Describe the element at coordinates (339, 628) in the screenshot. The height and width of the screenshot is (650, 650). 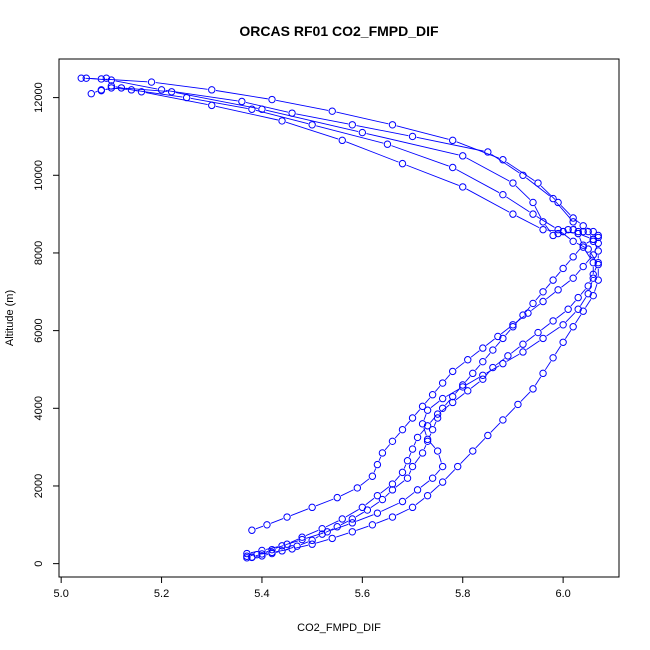
I see `x-axis-label: CO2_FMPD_DIF` at that location.